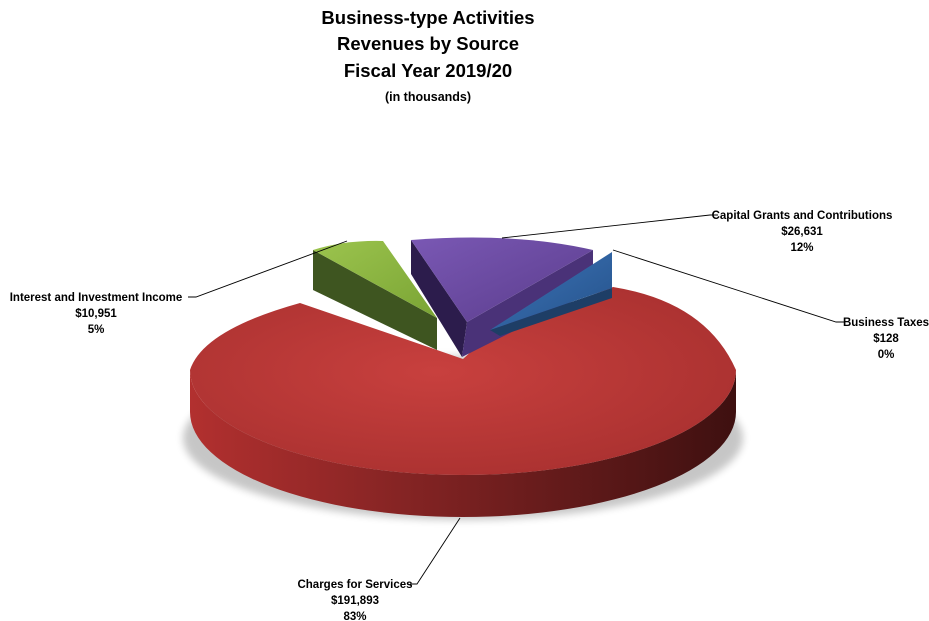 Image resolution: width=929 pixels, height=621 pixels. I want to click on slice-interest-side, so click(375, 300).